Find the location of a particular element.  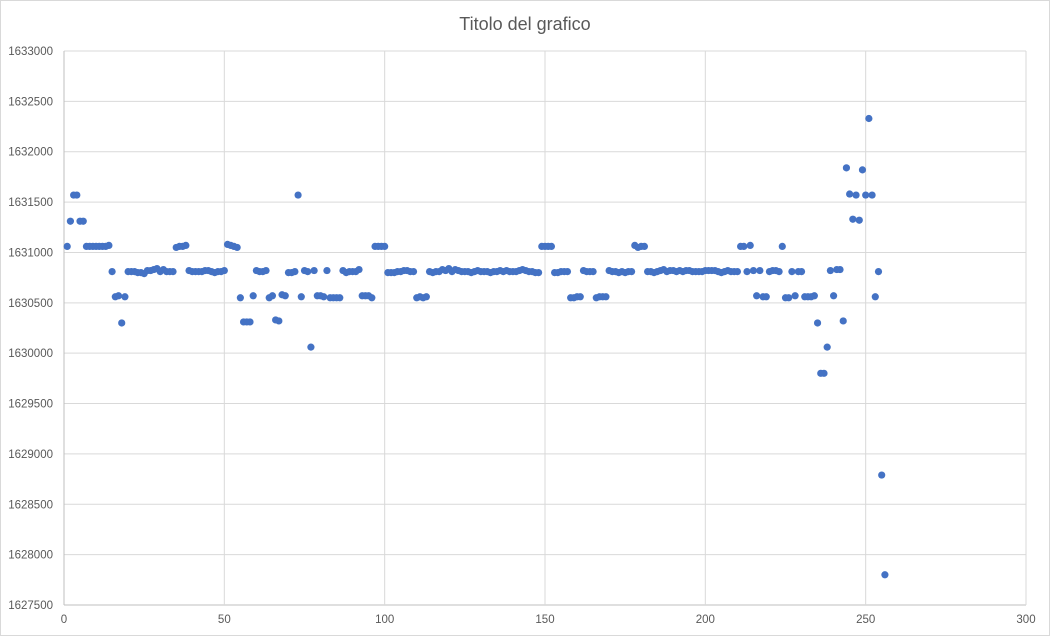

y-tick-label: 1629000 is located at coordinates (30, 455).